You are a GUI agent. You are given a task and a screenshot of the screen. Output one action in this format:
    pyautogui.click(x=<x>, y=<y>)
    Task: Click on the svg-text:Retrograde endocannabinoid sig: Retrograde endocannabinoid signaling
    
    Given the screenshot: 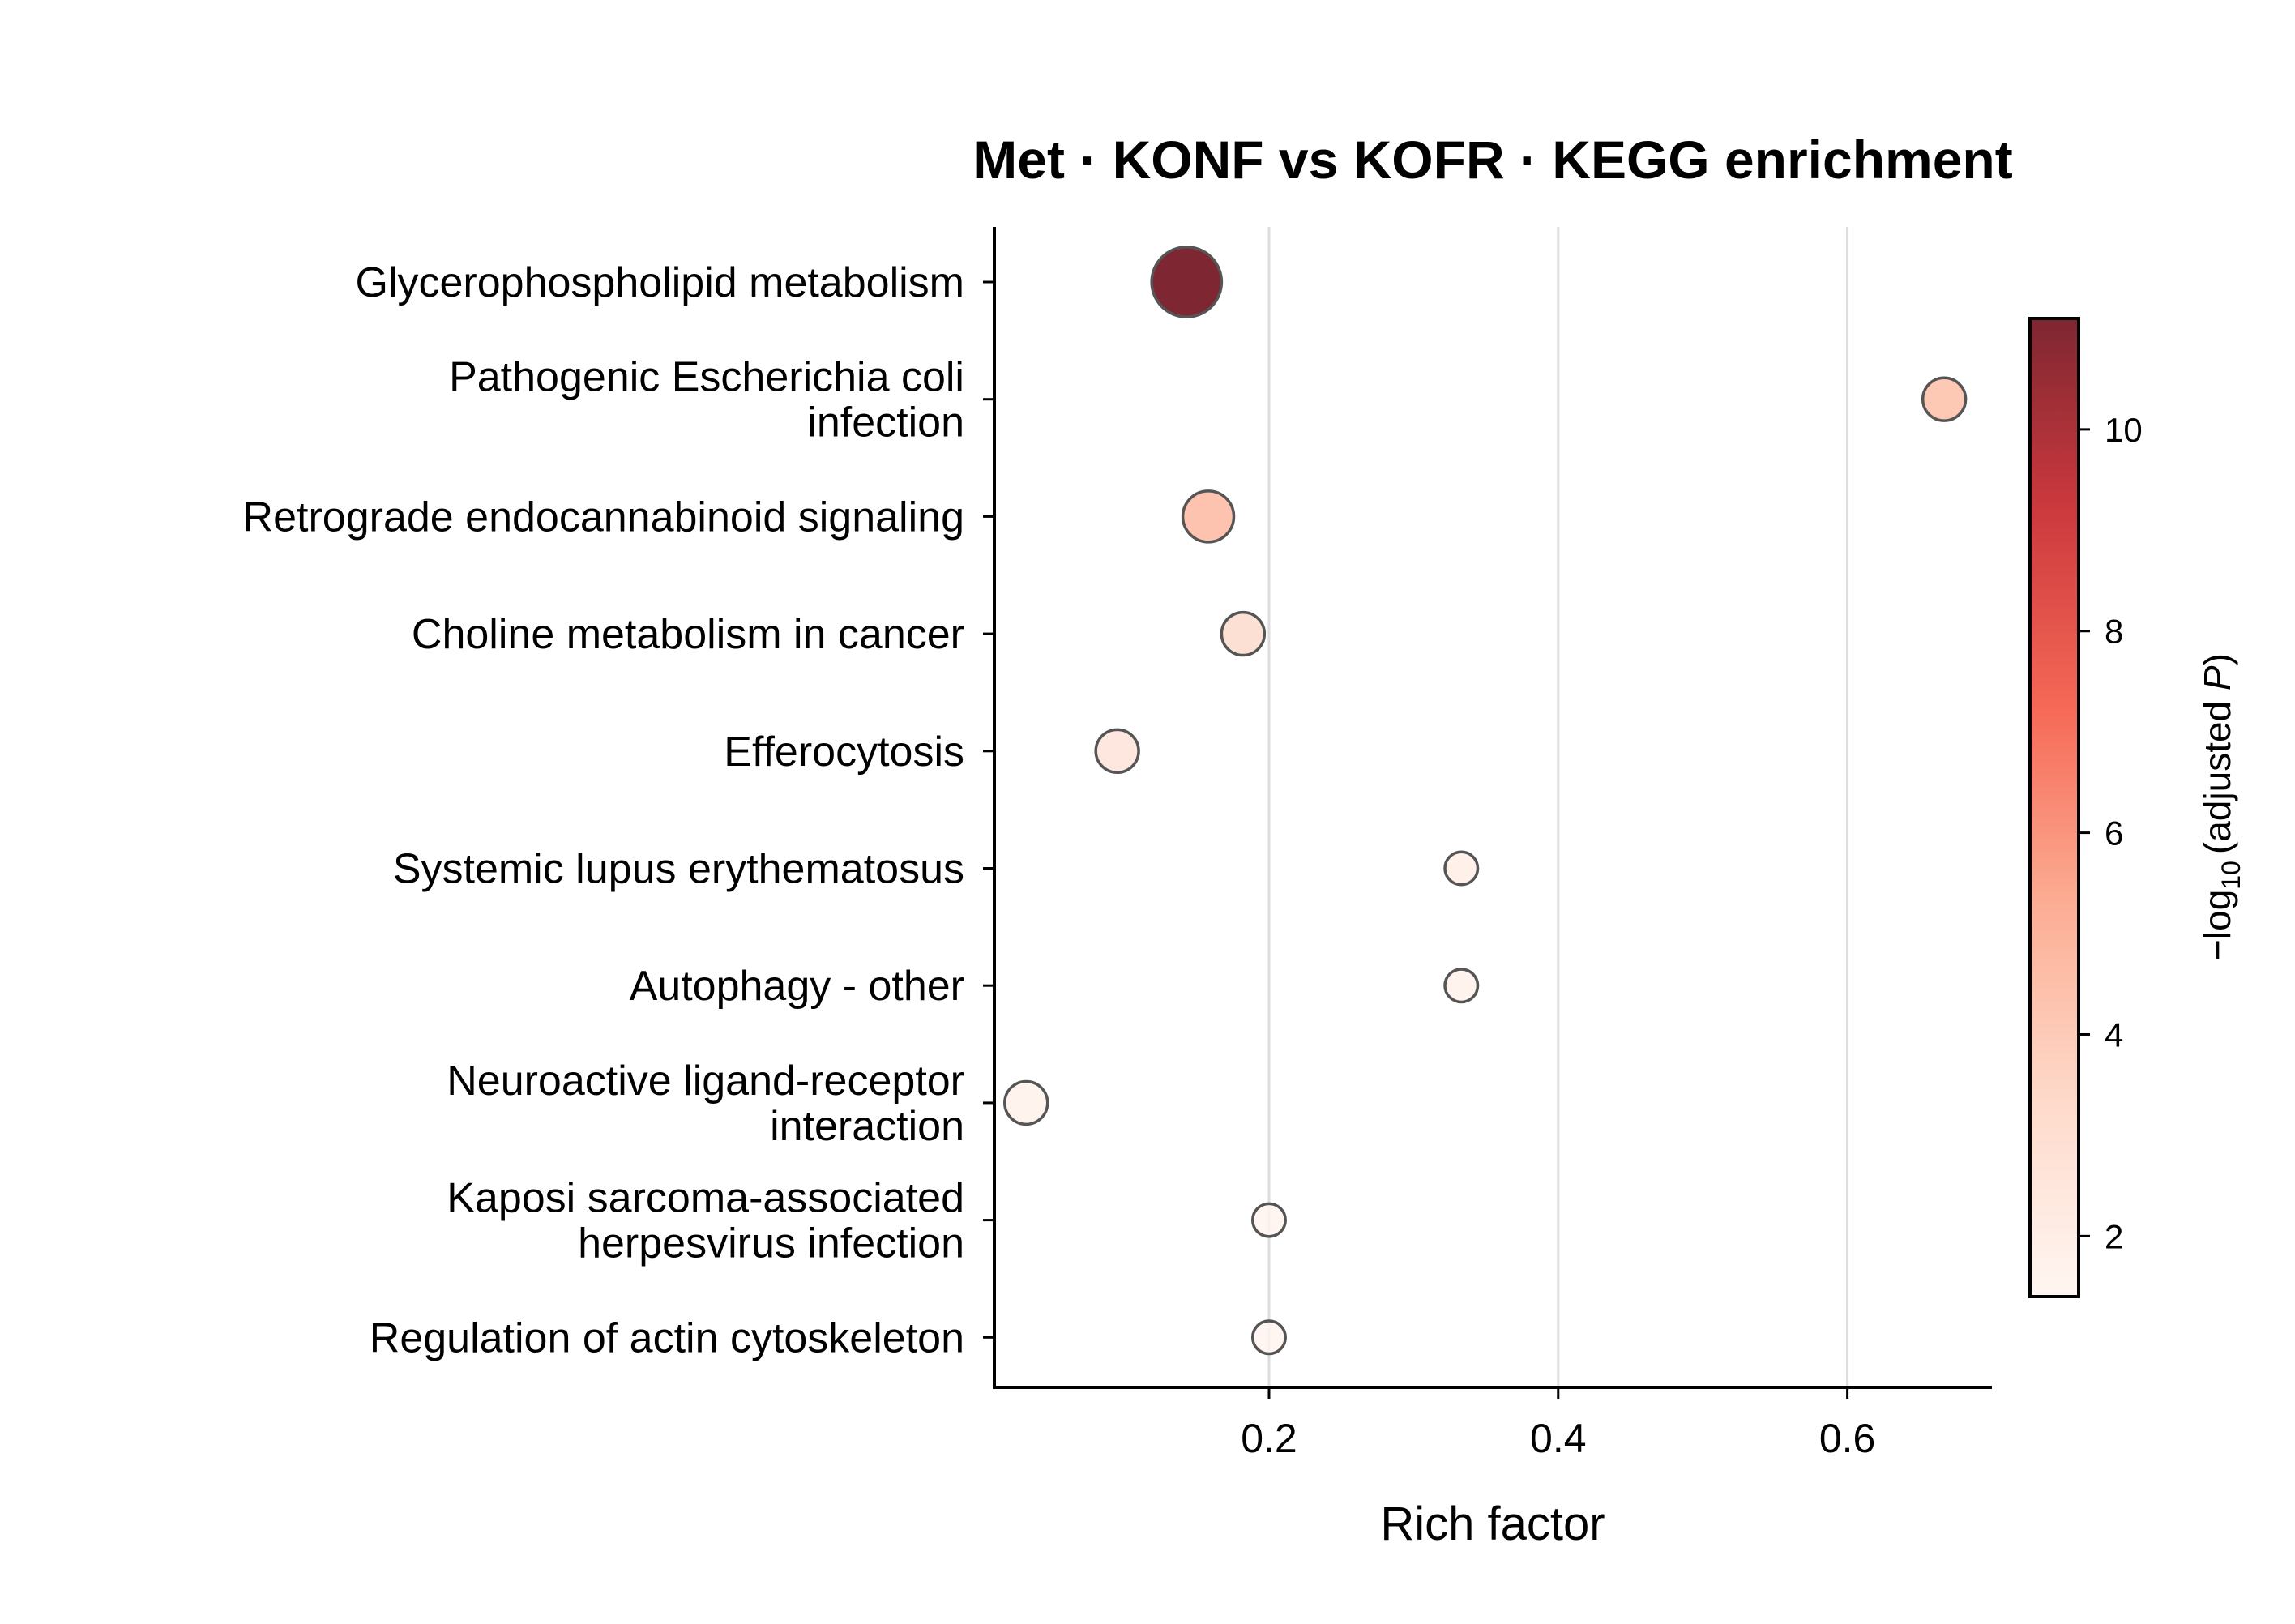 What is the action you would take?
    pyautogui.click(x=603, y=517)
    